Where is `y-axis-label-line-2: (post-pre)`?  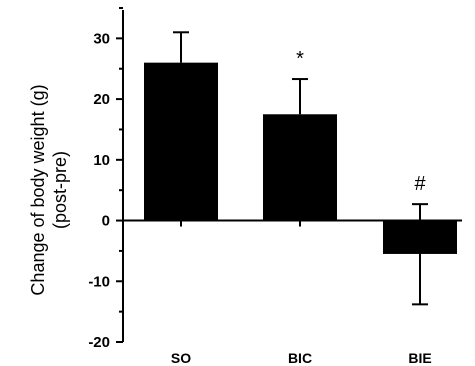 y-axis-label-line-2: (post-pre) is located at coordinates (60, 190).